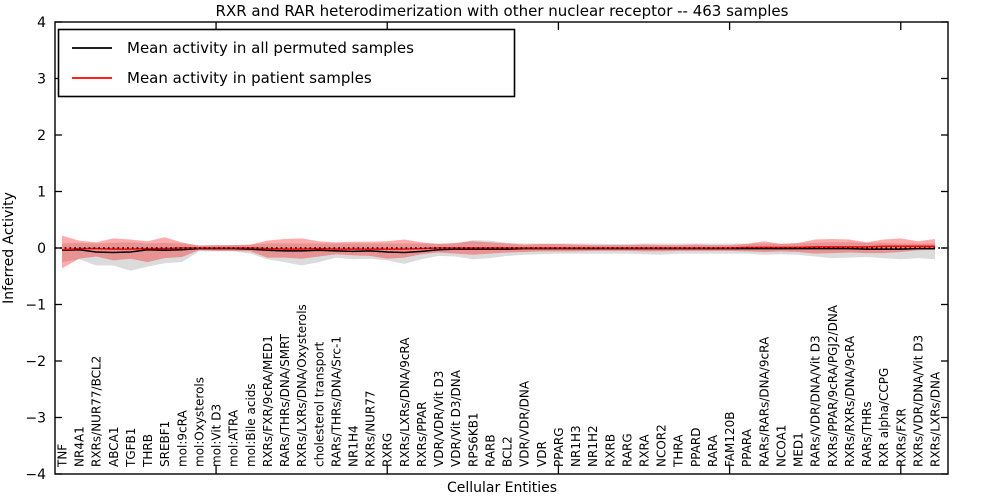 This screenshot has height=500, width=1000. What do you see at coordinates (63, 456) in the screenshot?
I see `category-label: TNF` at bounding box center [63, 456].